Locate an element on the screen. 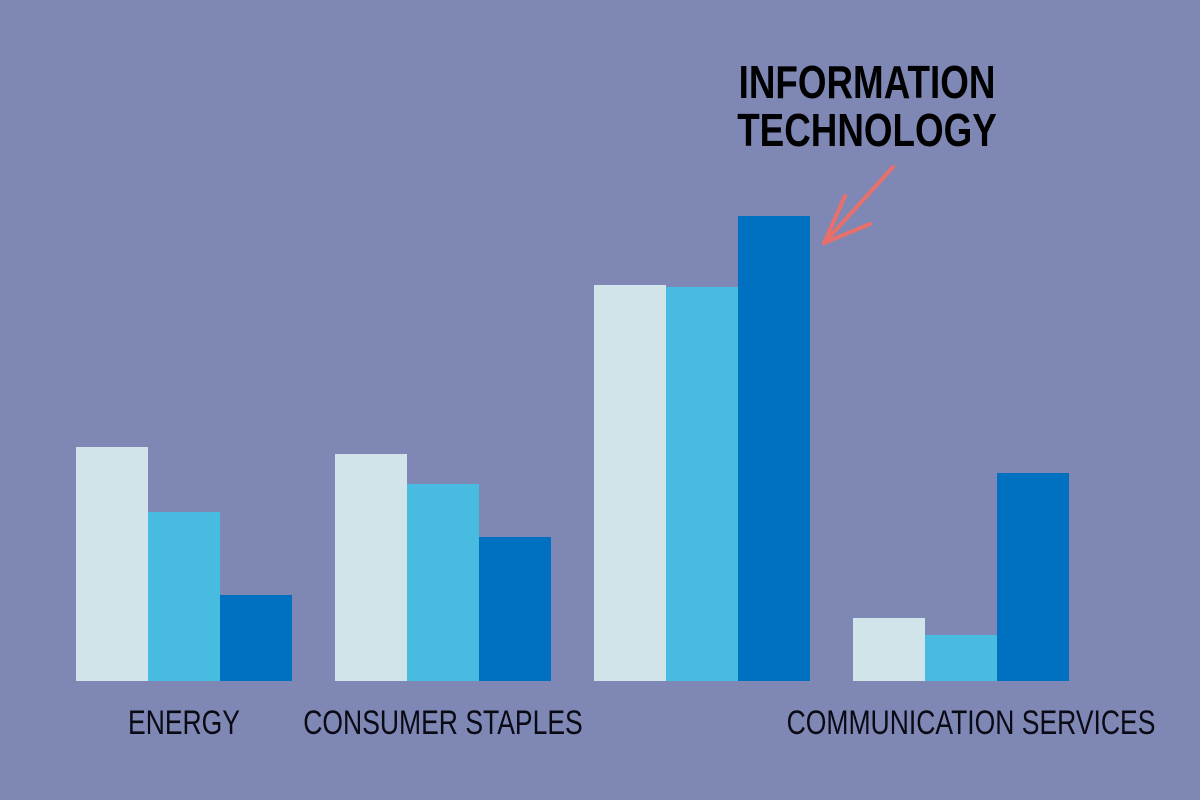 Image resolution: width=1200 pixels, height=800 pixels. x-tick-label: COMMUNICATION SERVICES is located at coordinates (971, 723).